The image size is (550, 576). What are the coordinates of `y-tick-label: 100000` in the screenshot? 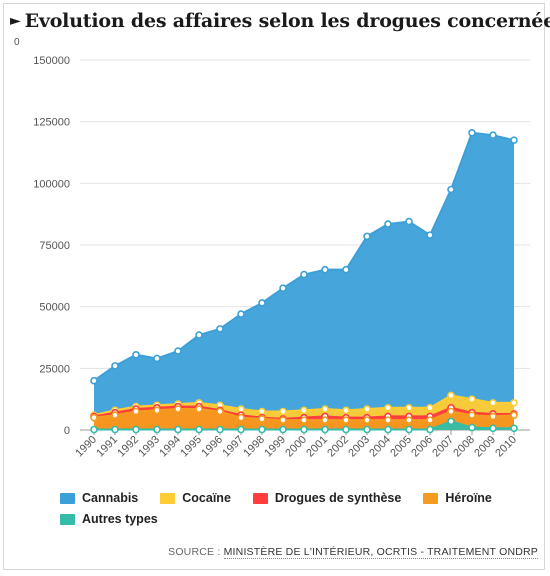 It's located at (51, 184).